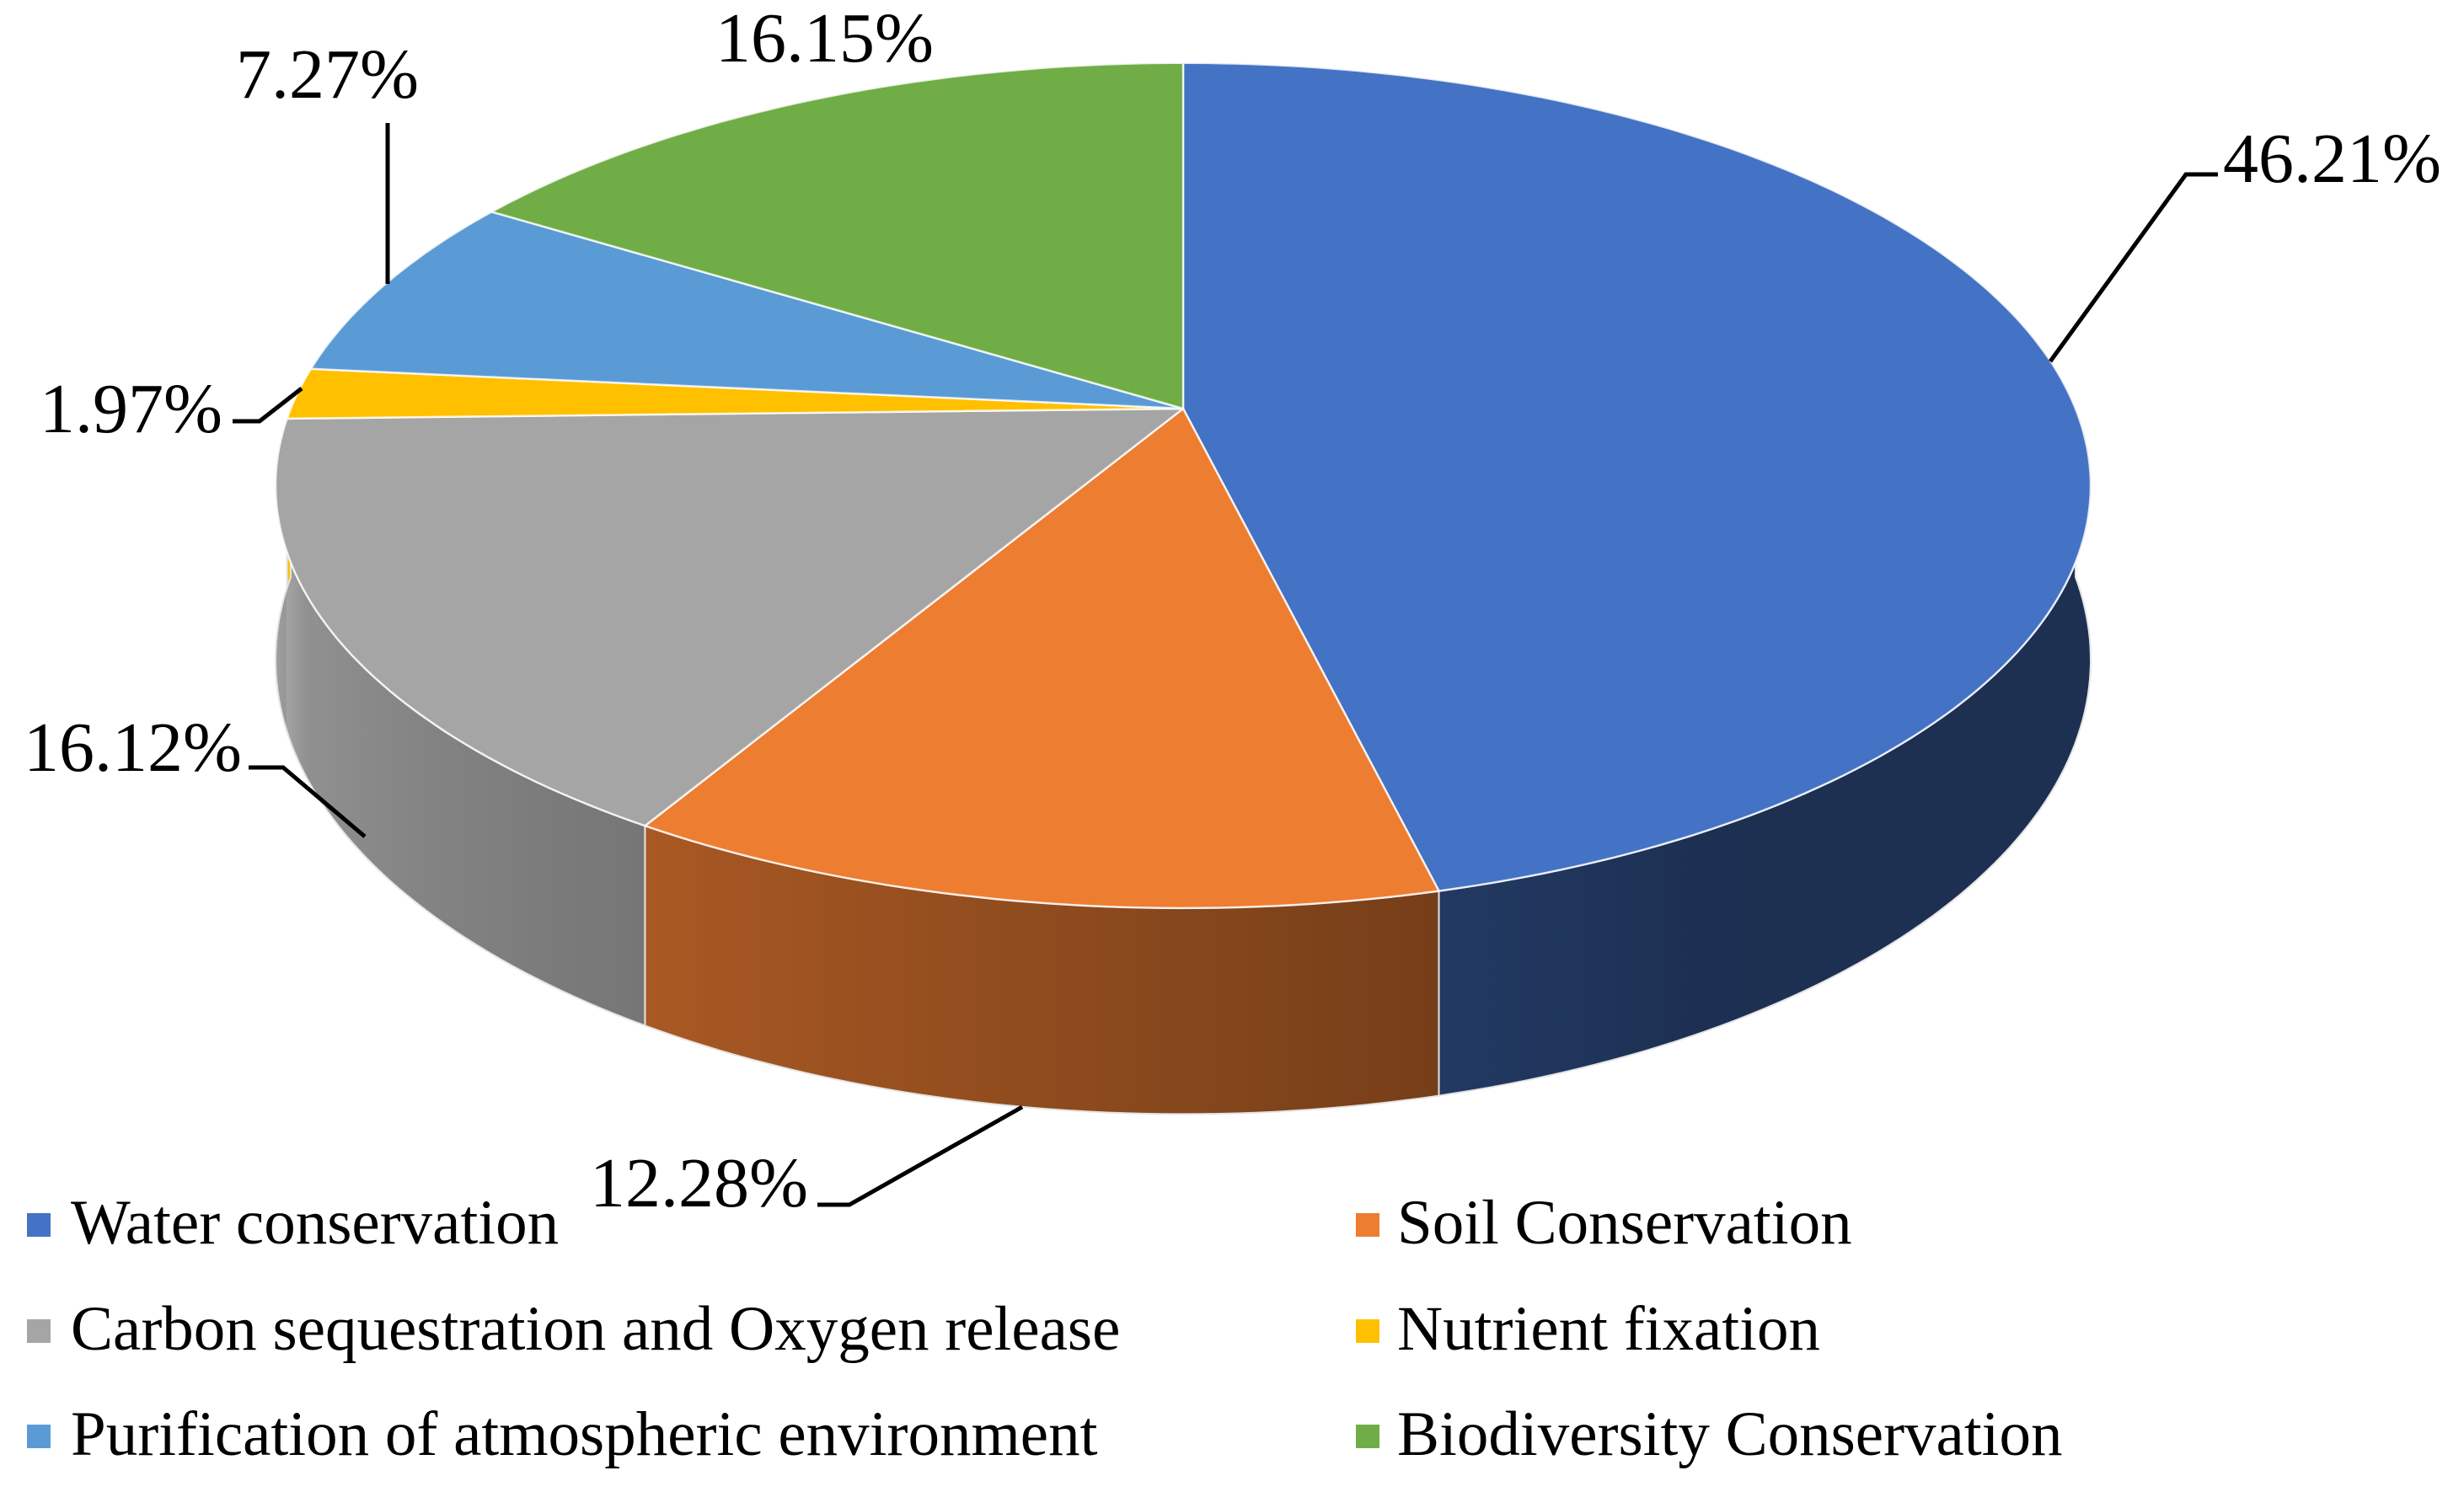  What do you see at coordinates (327, 74) in the screenshot?
I see `data-label-purification-of-atmospheric-environment: 7.27%` at bounding box center [327, 74].